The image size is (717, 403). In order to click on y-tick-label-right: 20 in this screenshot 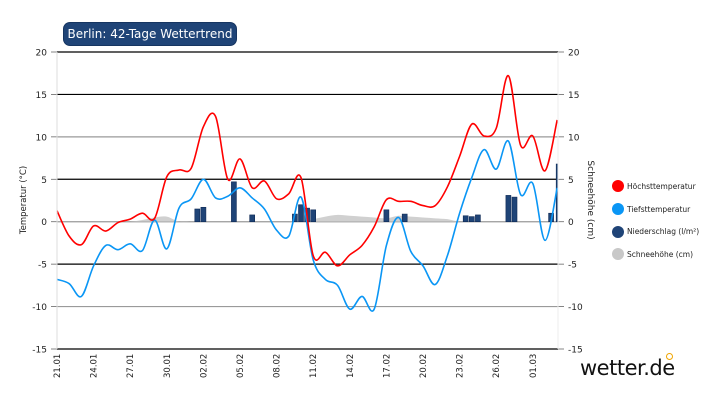, I will do `click(574, 54)`.